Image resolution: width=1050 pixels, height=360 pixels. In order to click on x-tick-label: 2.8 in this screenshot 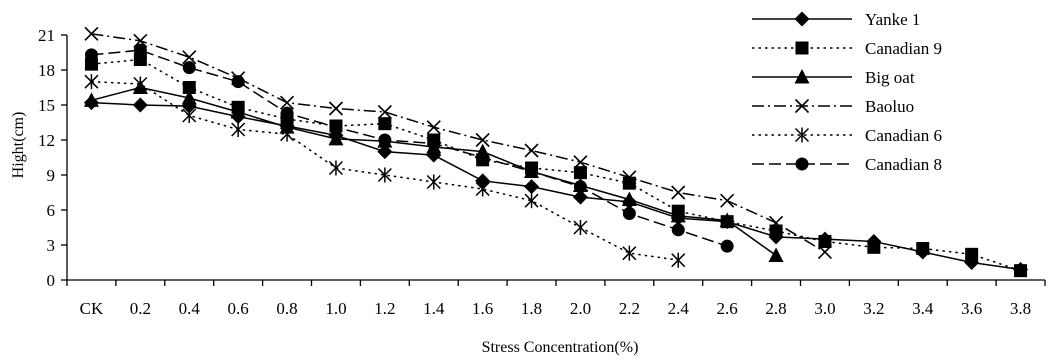, I will do `click(775, 308)`.